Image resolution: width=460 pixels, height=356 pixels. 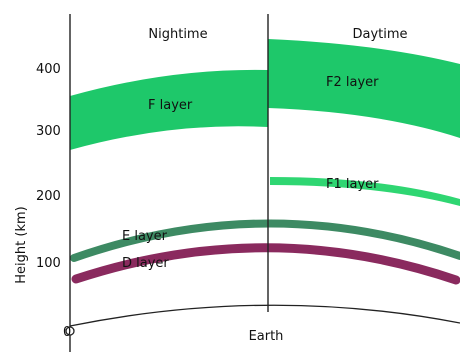 I want to click on day-f2-layer-label: F2 layer, so click(x=352, y=82).